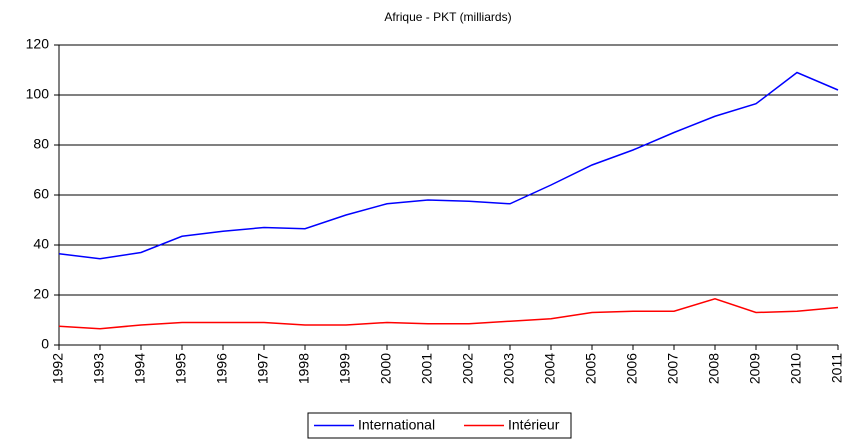 This screenshot has height=446, width=845. Describe the element at coordinates (181, 368) in the screenshot. I see `x-tick-label: 1995` at that location.